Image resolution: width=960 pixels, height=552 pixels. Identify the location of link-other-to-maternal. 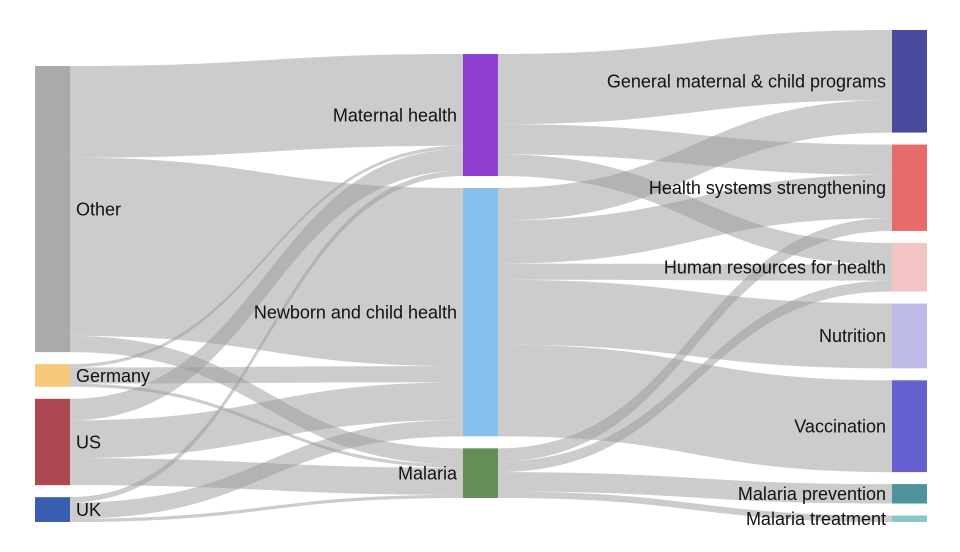
(266, 106).